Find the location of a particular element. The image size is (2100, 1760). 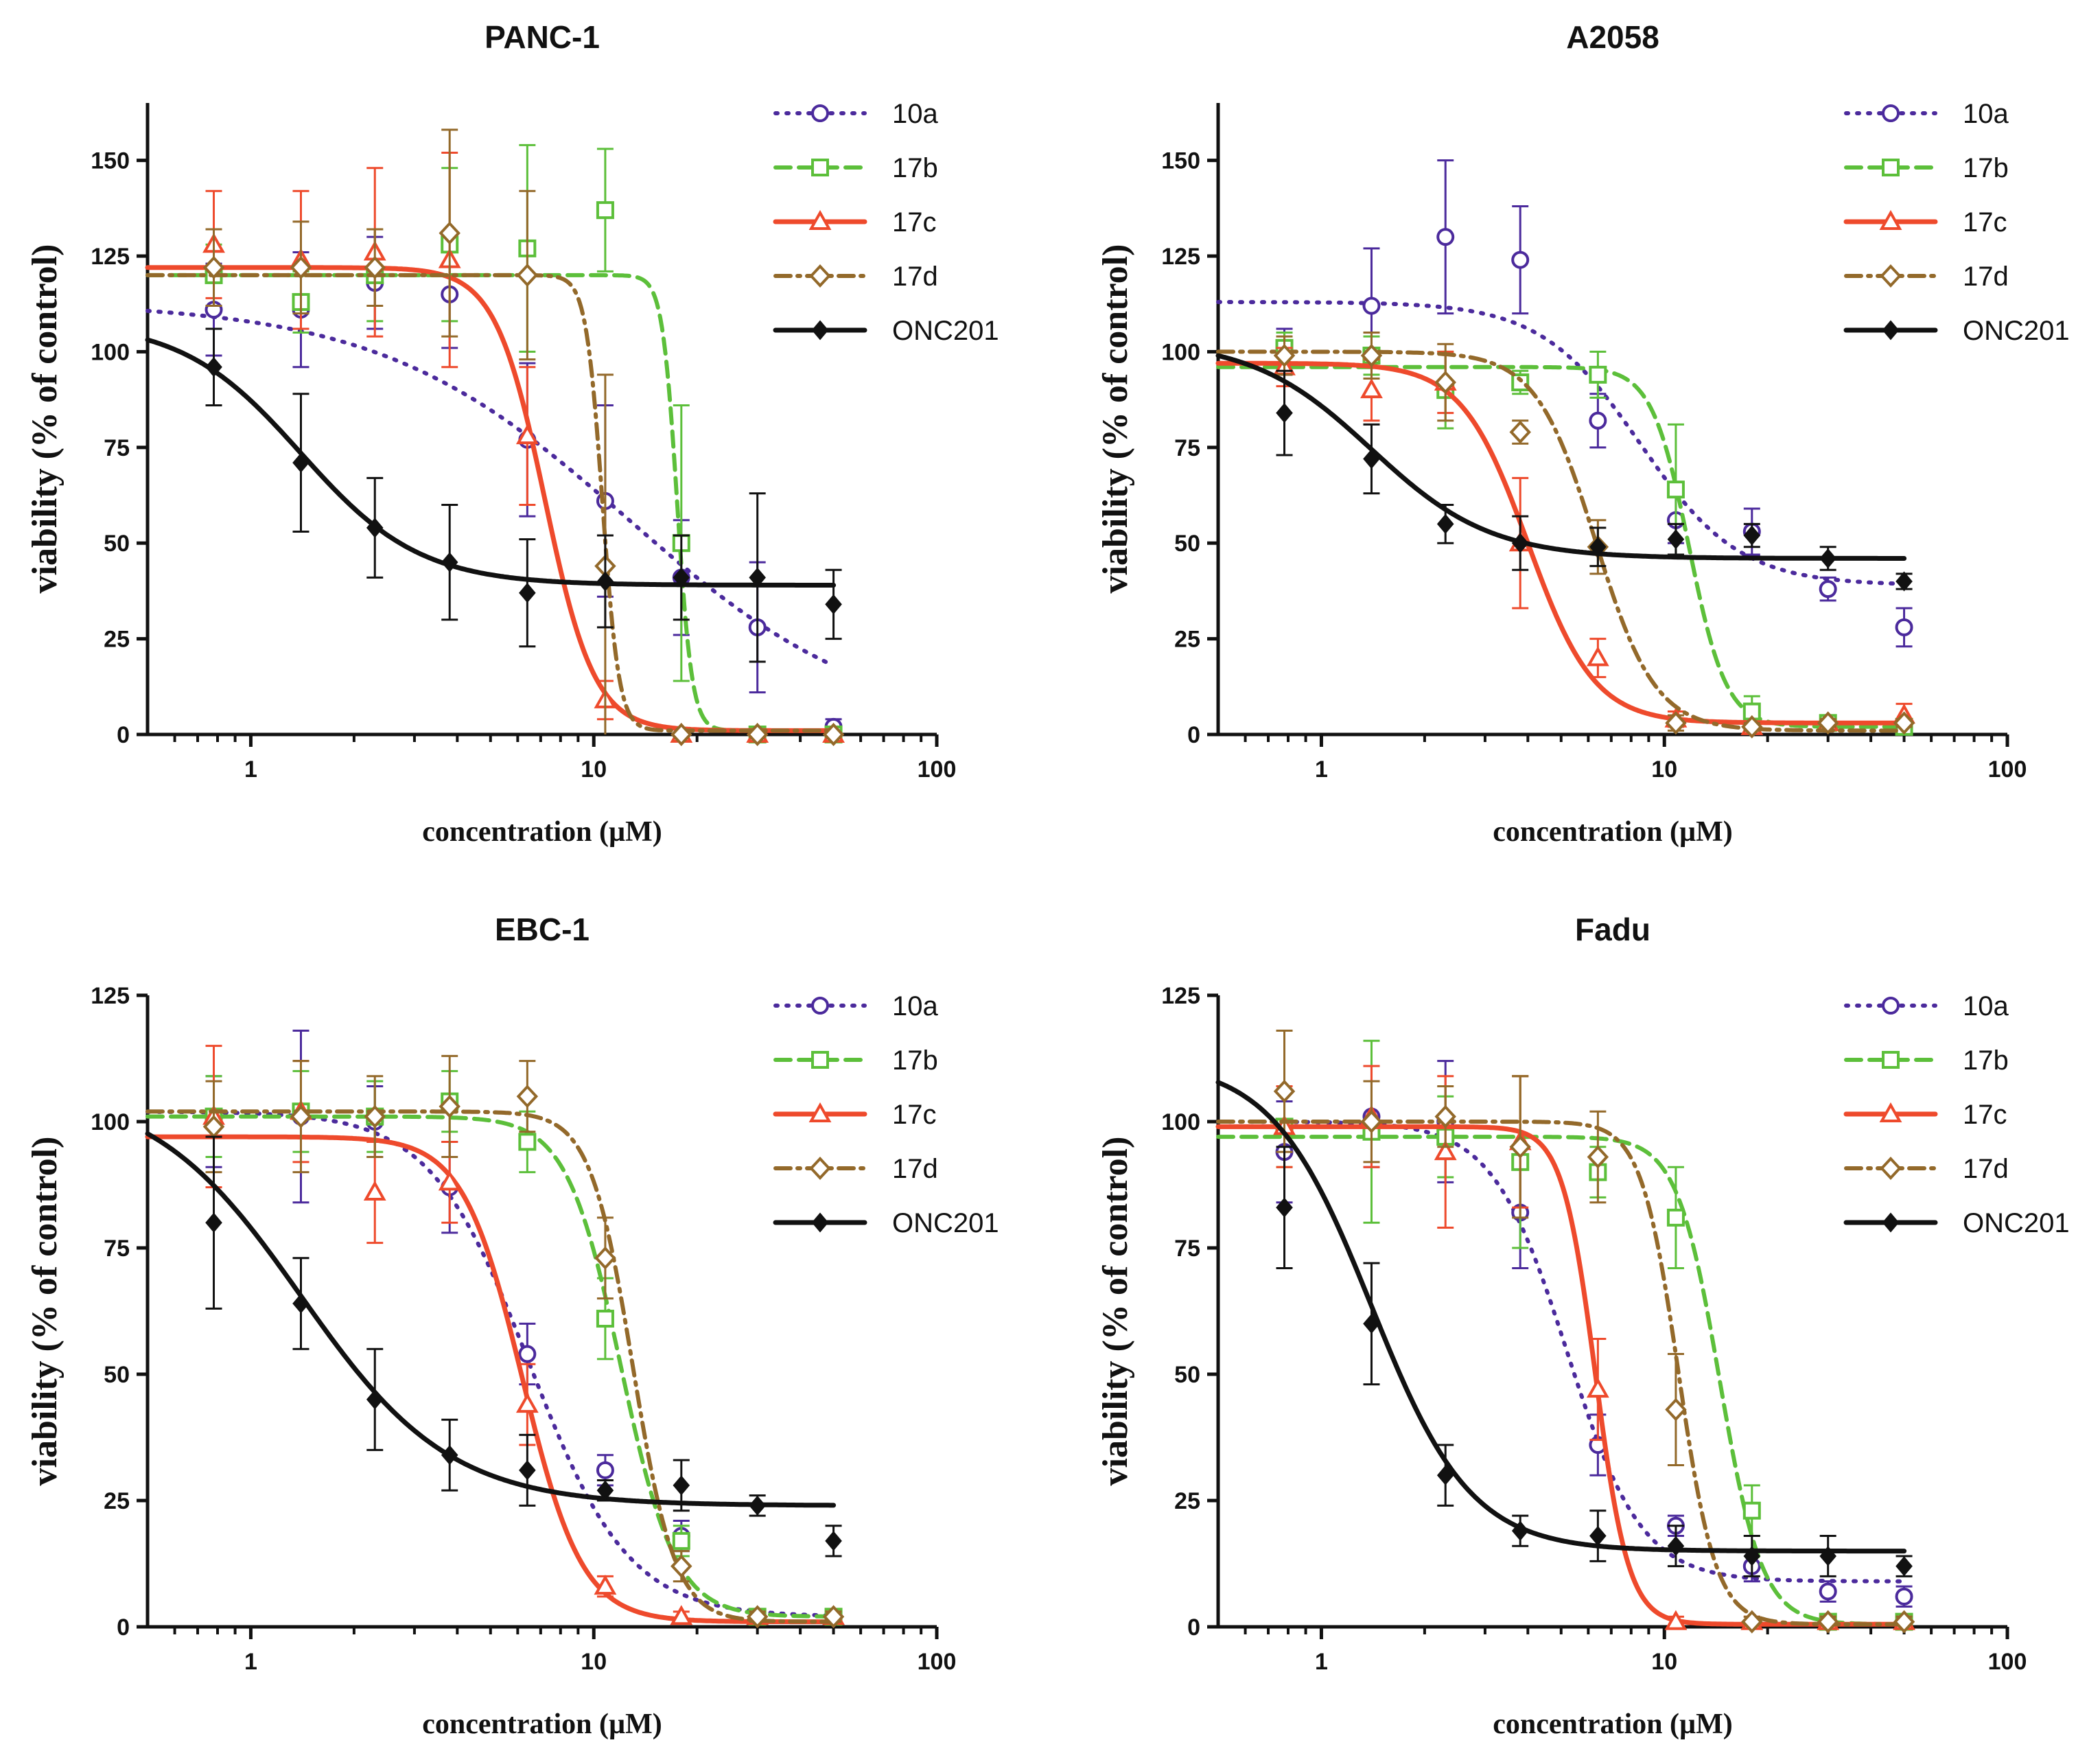

legend-marker-17d is located at coordinates (1891, 1168).